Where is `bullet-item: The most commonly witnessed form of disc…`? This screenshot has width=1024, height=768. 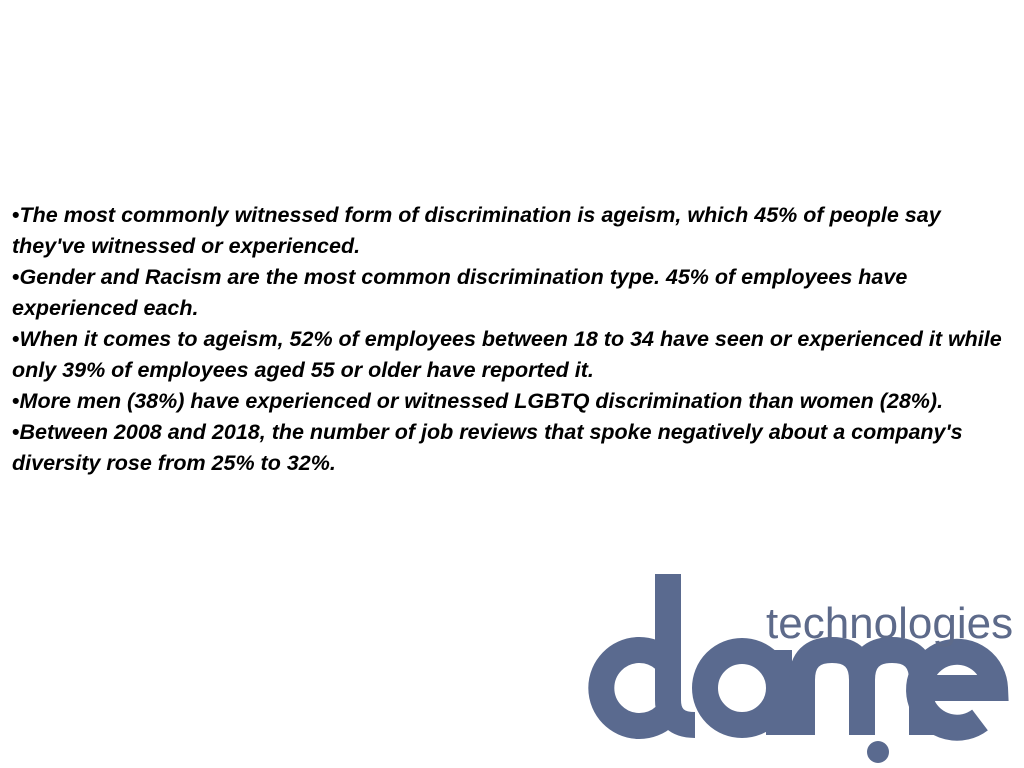
bullet-item: The most commonly witnessed form of disc… is located at coordinates (514, 231).